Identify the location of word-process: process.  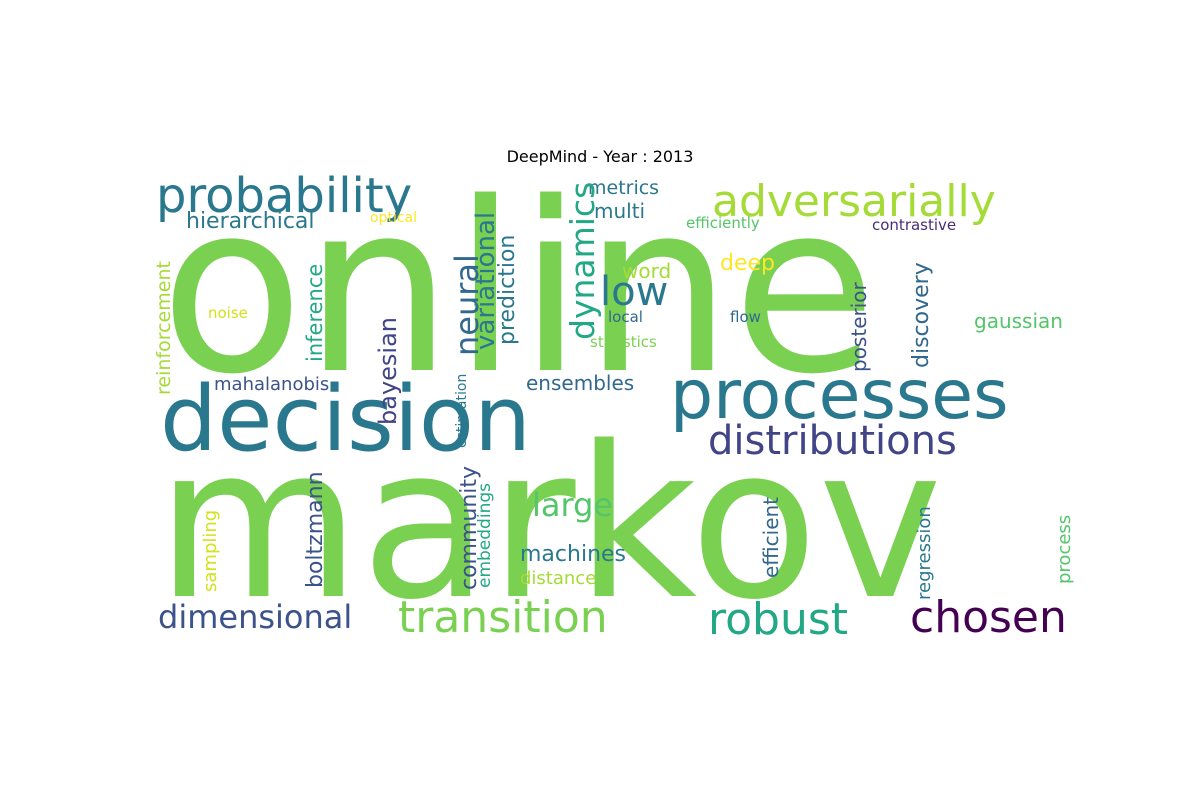
(1064, 549).